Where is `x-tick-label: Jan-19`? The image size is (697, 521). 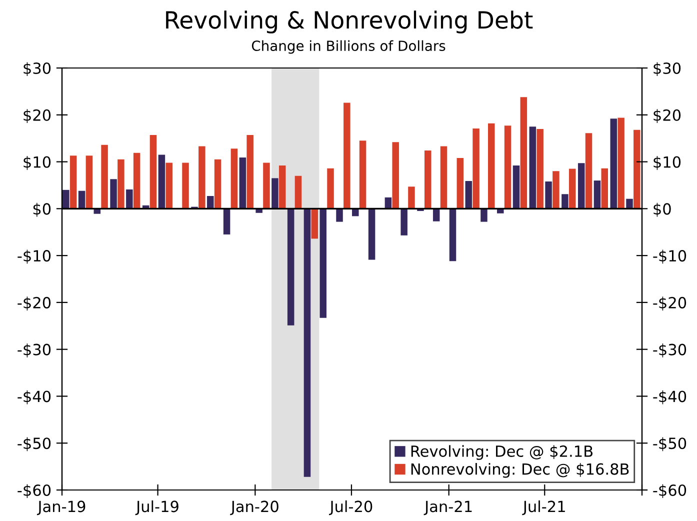
x-tick-label: Jan-19 is located at coordinates (61, 508).